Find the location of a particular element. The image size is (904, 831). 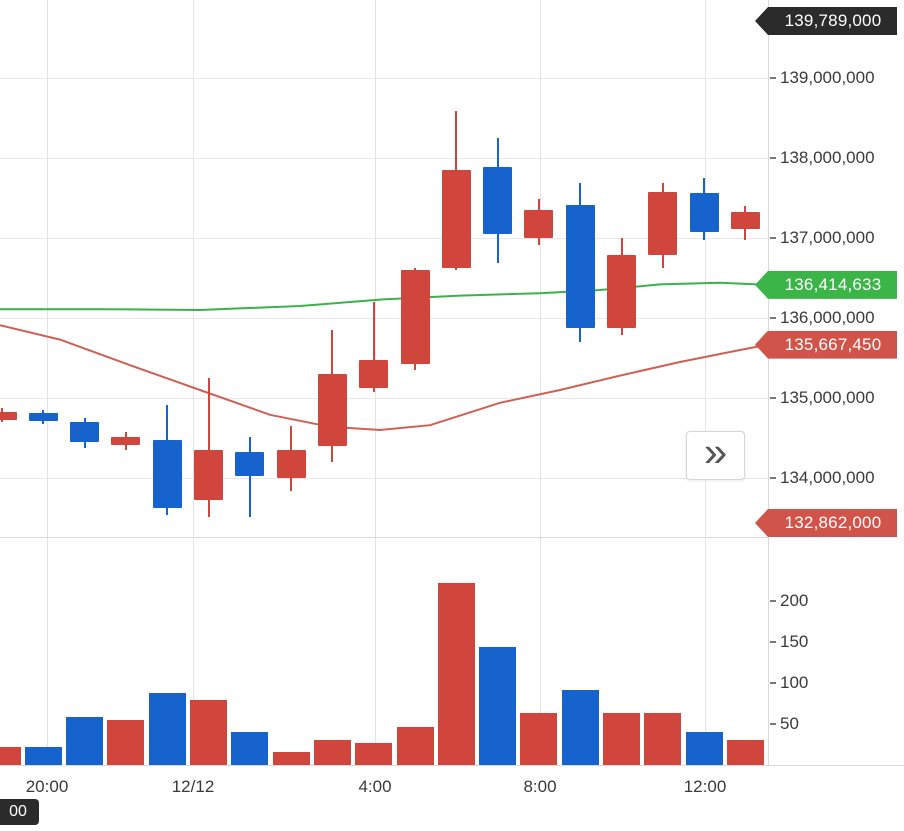

volume-tick-label: 100 is located at coordinates (794, 682).